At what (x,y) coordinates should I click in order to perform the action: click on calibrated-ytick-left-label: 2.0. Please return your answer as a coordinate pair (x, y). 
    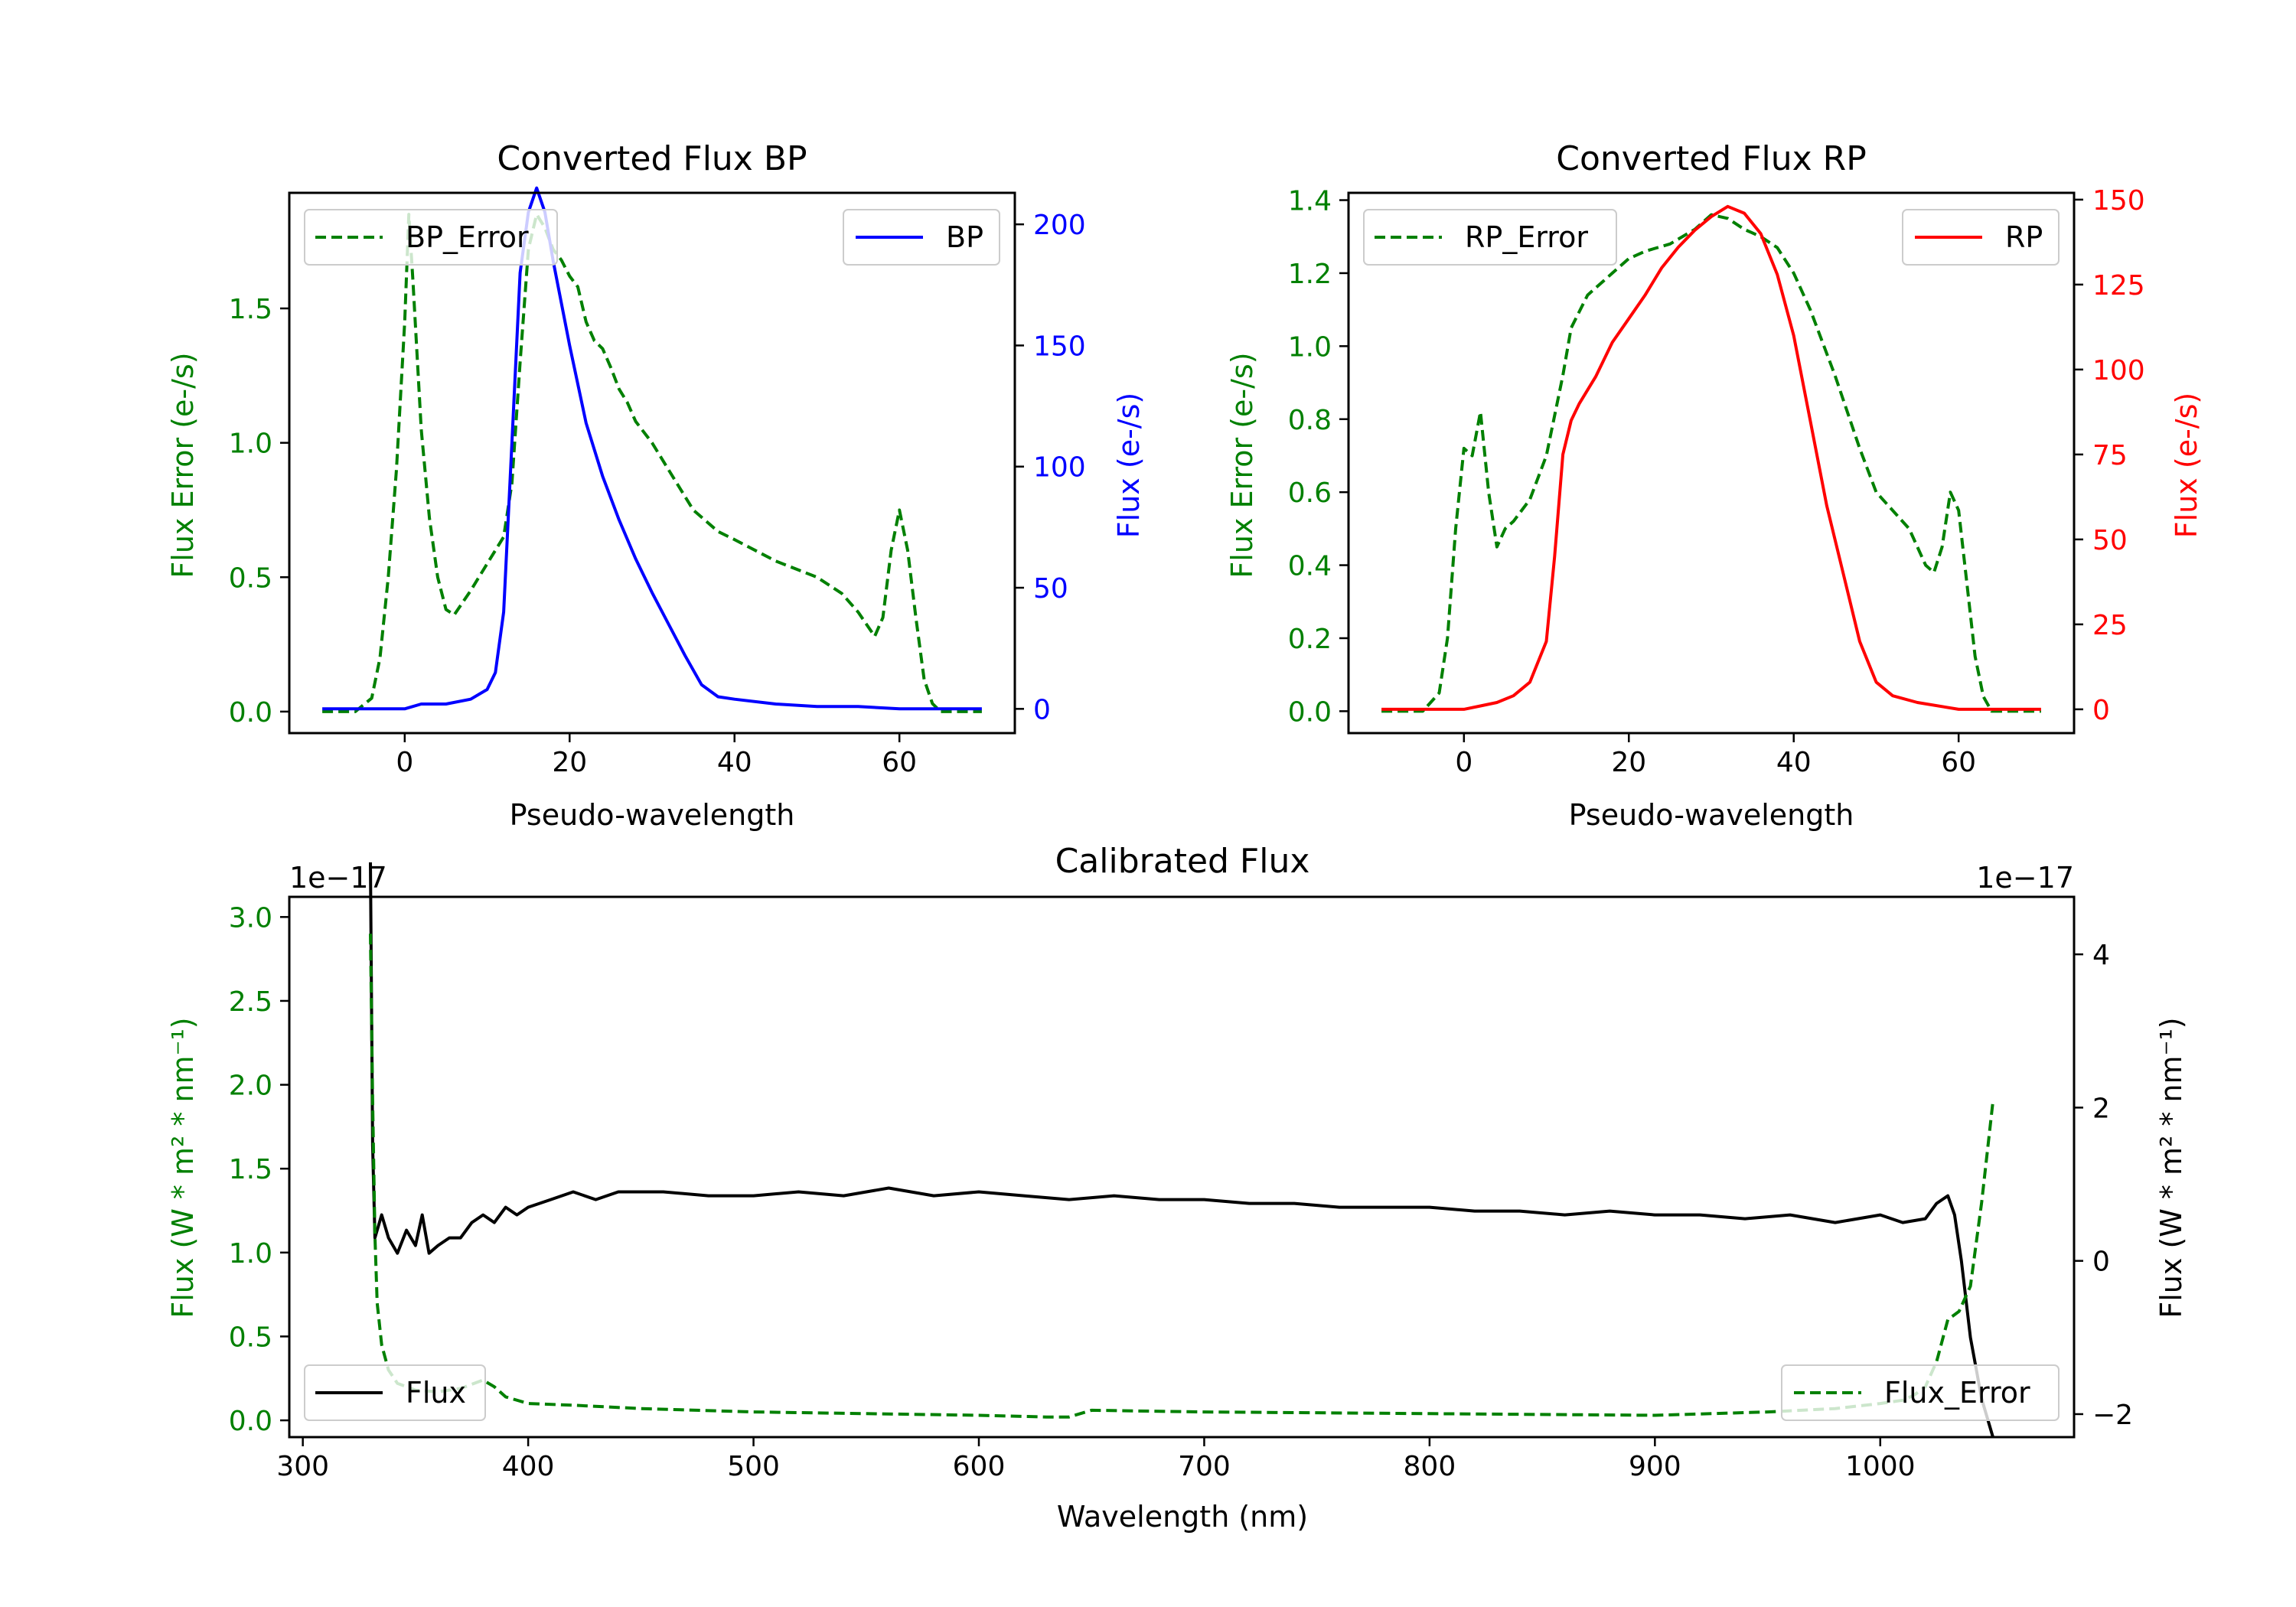
    Looking at the image, I should click on (250, 1086).